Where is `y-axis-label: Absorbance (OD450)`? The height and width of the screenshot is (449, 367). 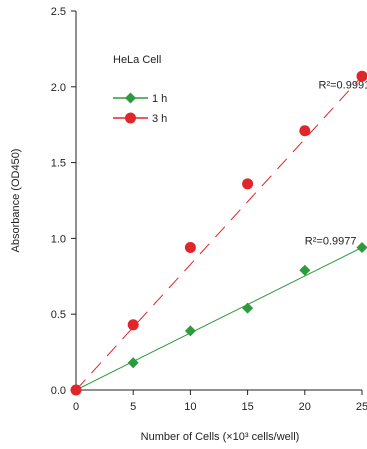 y-axis-label: Absorbance (OD450) is located at coordinates (16, 201).